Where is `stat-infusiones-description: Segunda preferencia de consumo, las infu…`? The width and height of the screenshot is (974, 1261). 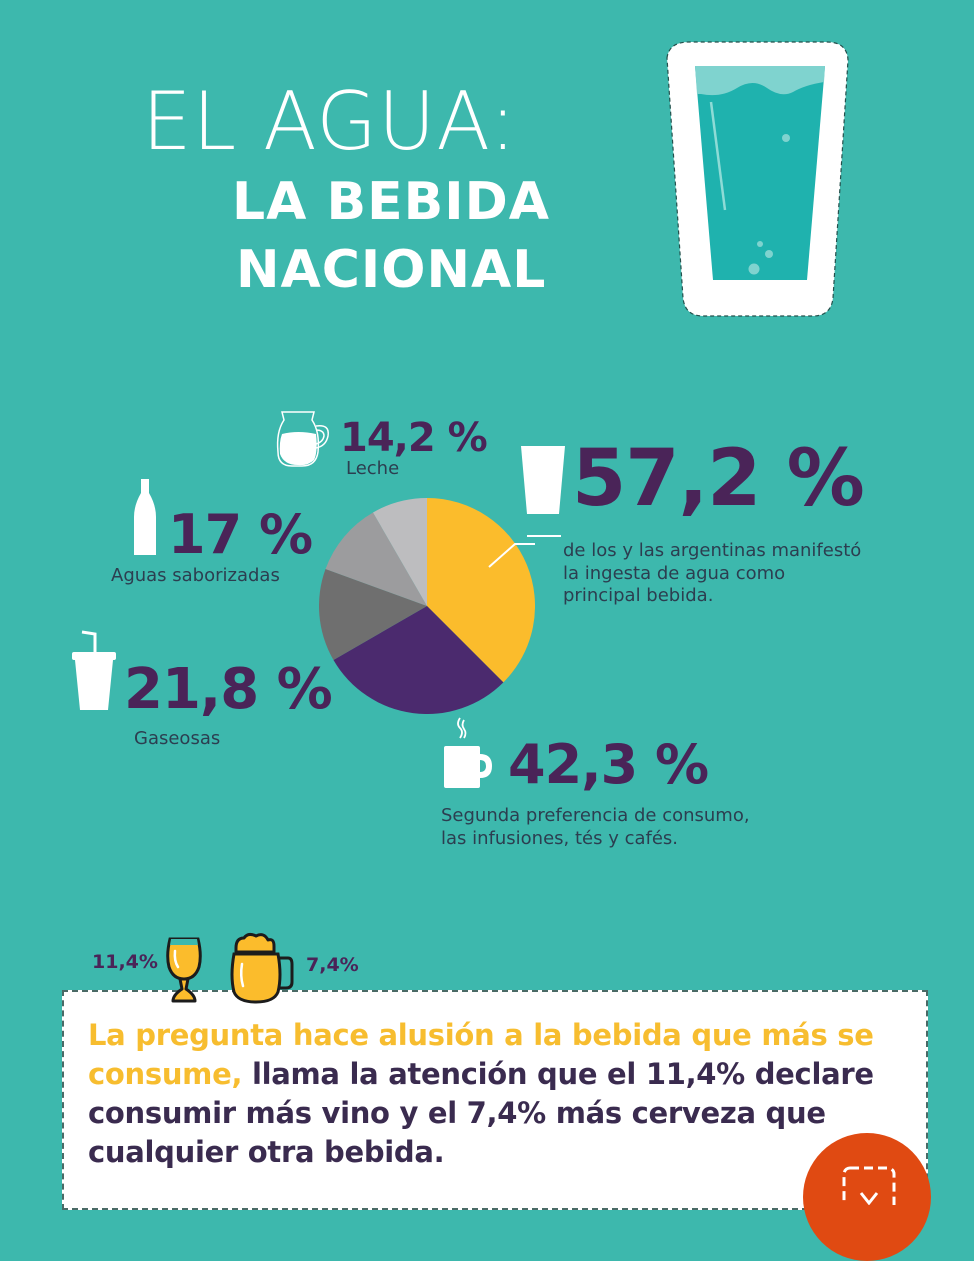
stat-infusiones-description: Segunda preferencia de consumo, las infu… is located at coordinates (595, 827).